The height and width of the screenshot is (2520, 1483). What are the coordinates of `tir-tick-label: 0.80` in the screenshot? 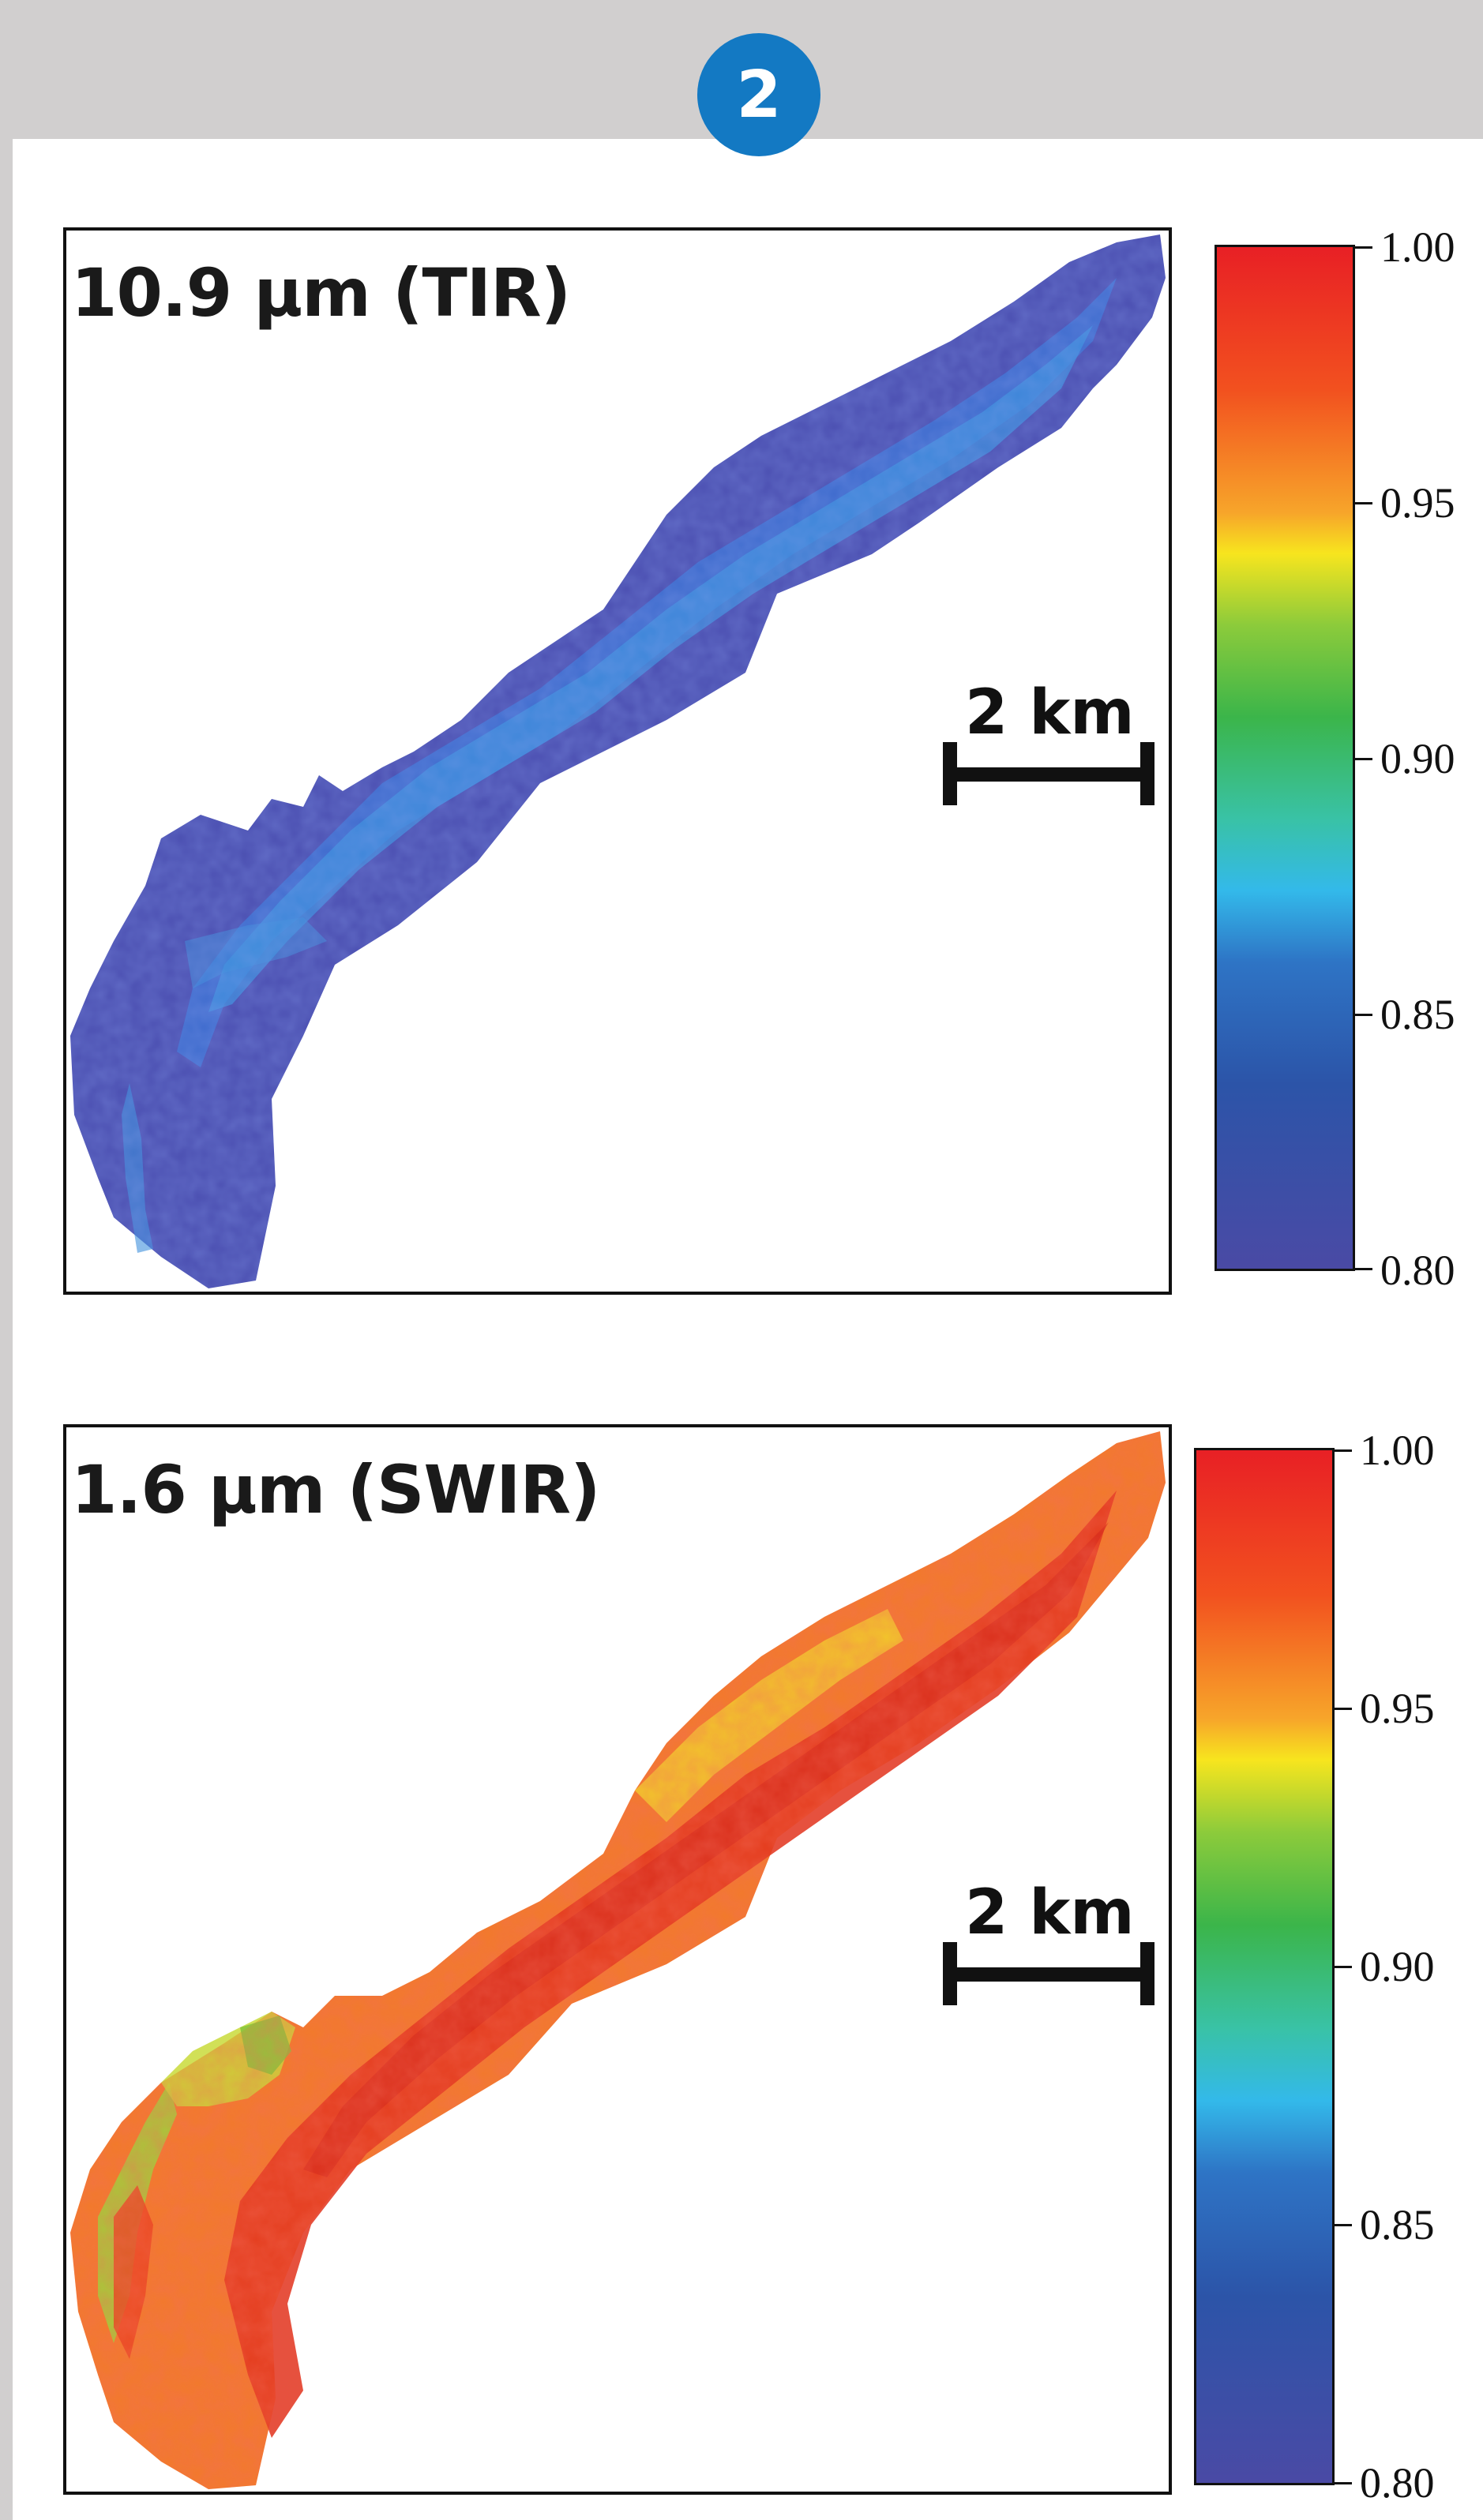 It's located at (1417, 1270).